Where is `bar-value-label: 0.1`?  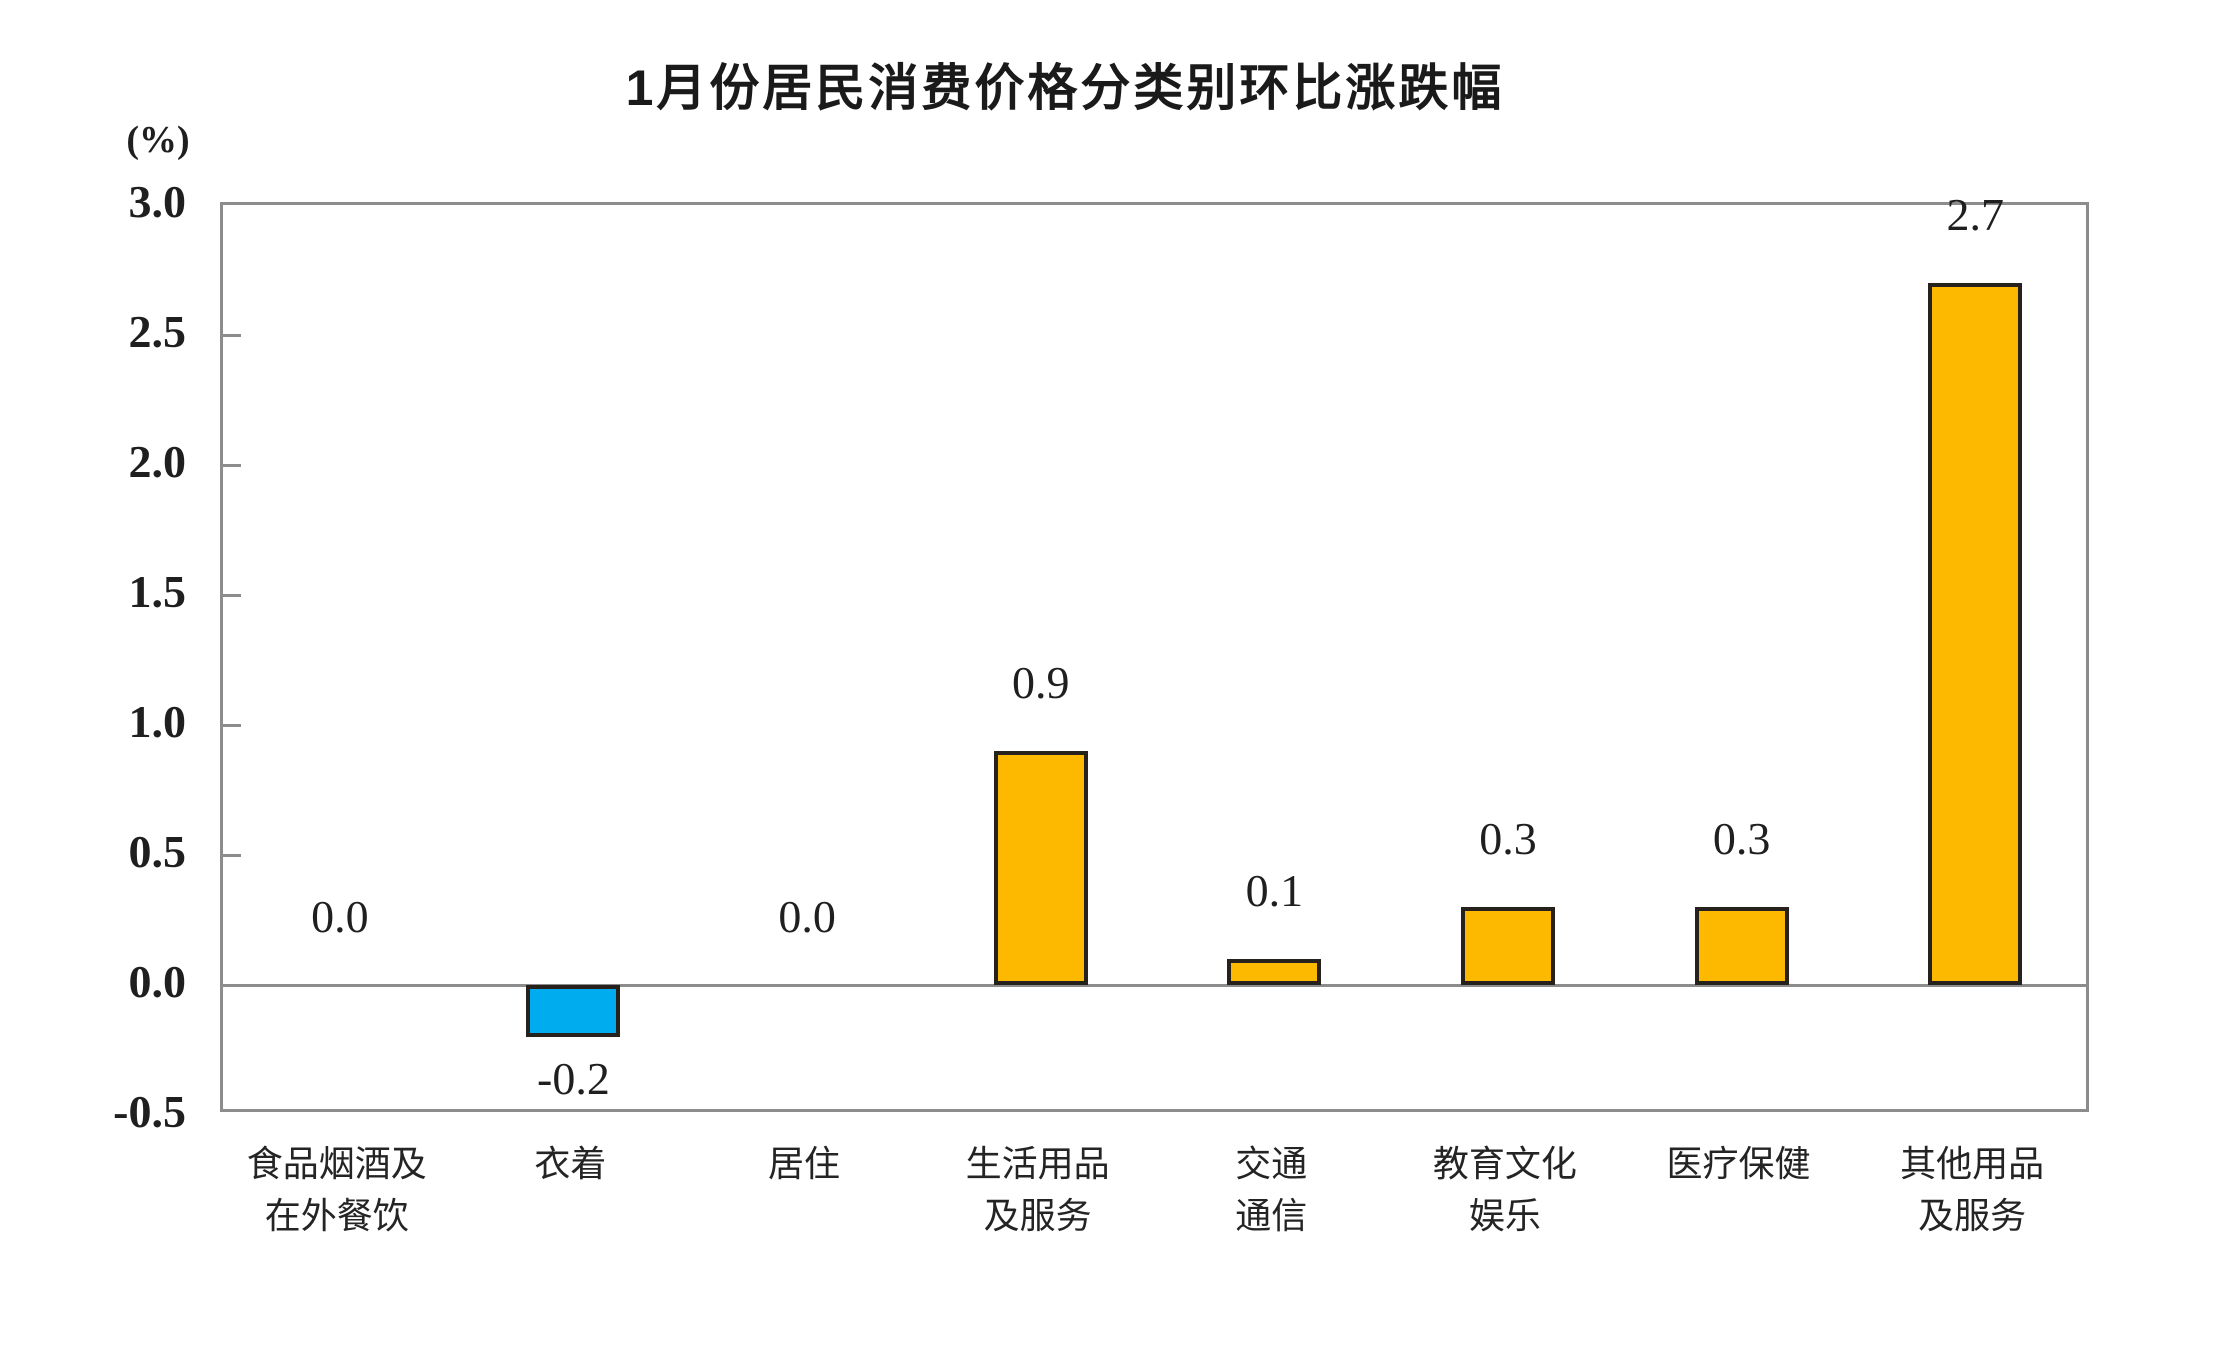 bar-value-label: 0.1 is located at coordinates (1274, 890).